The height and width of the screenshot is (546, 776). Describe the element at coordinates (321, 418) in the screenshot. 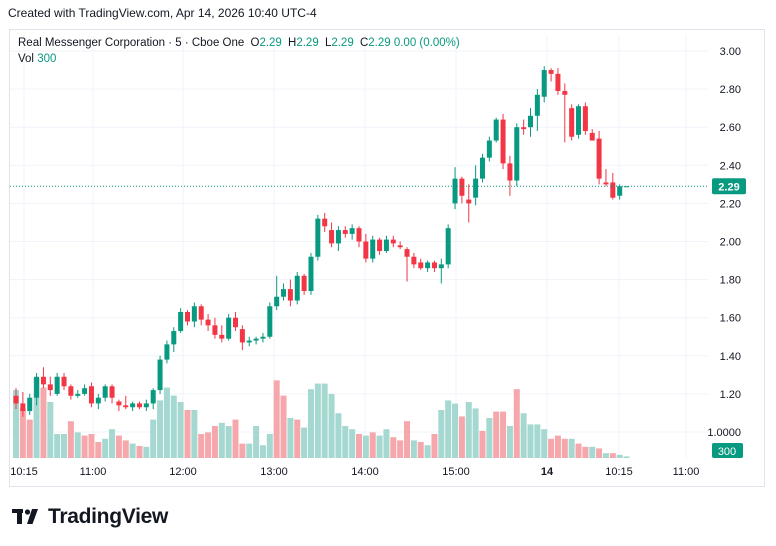

I see `volume-bars` at that location.